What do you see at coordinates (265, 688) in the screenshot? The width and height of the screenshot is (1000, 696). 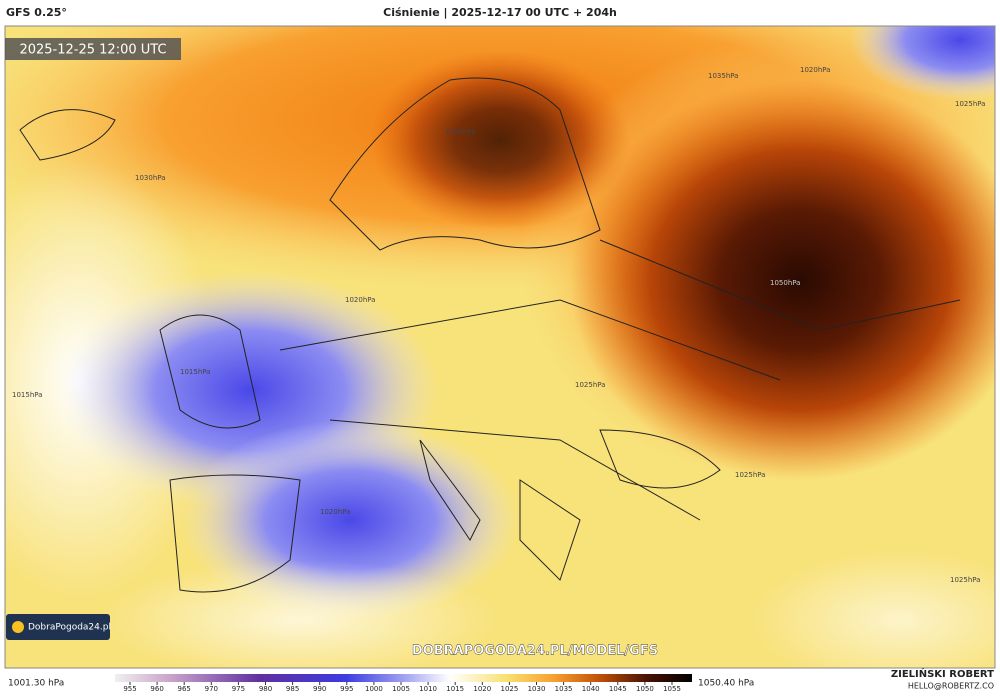 I see `colorbar-tick-label: 980` at bounding box center [265, 688].